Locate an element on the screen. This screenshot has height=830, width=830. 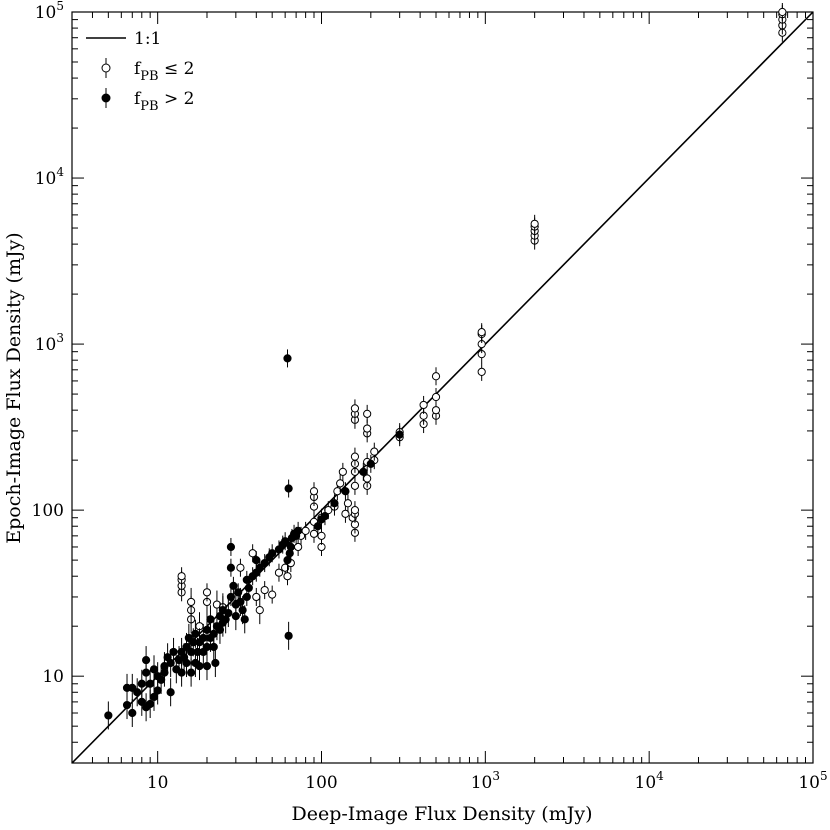
y-tick-labels: 10 100 10³ 10⁴ 10⁵ is located at coordinates (48, 343).